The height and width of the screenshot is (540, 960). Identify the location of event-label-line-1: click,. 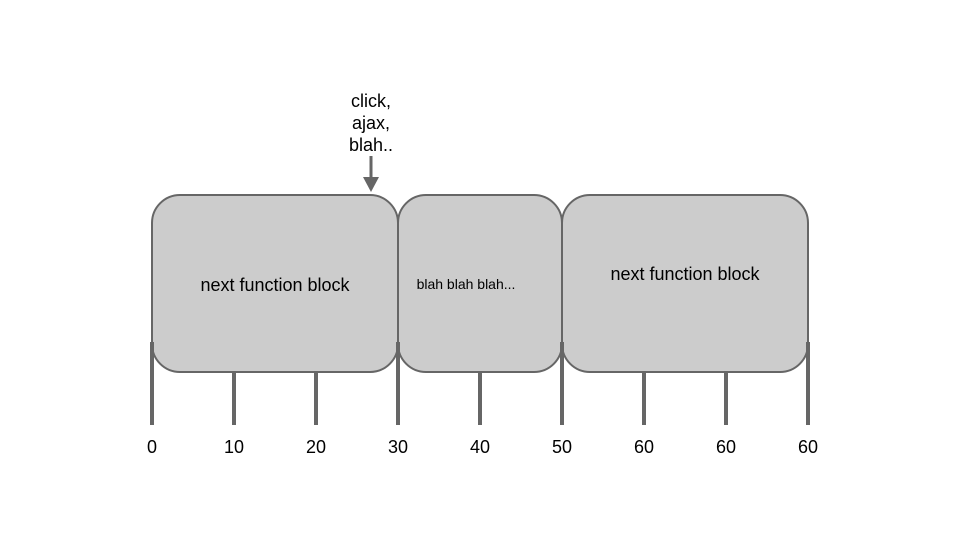
(371, 101).